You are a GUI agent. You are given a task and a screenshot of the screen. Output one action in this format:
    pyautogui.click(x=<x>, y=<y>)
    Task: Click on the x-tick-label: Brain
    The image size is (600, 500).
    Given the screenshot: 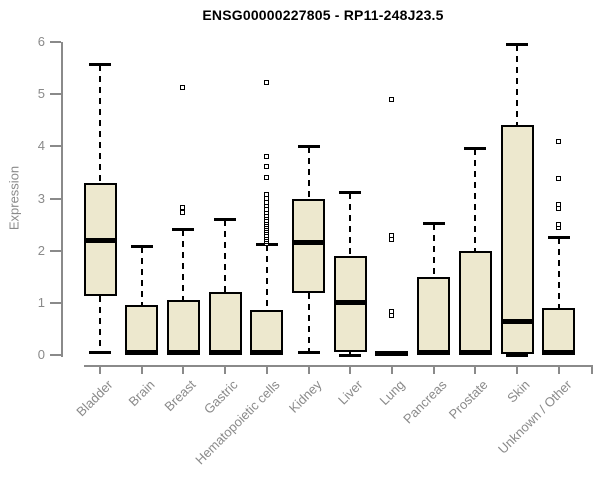 What is the action you would take?
    pyautogui.click(x=141, y=393)
    